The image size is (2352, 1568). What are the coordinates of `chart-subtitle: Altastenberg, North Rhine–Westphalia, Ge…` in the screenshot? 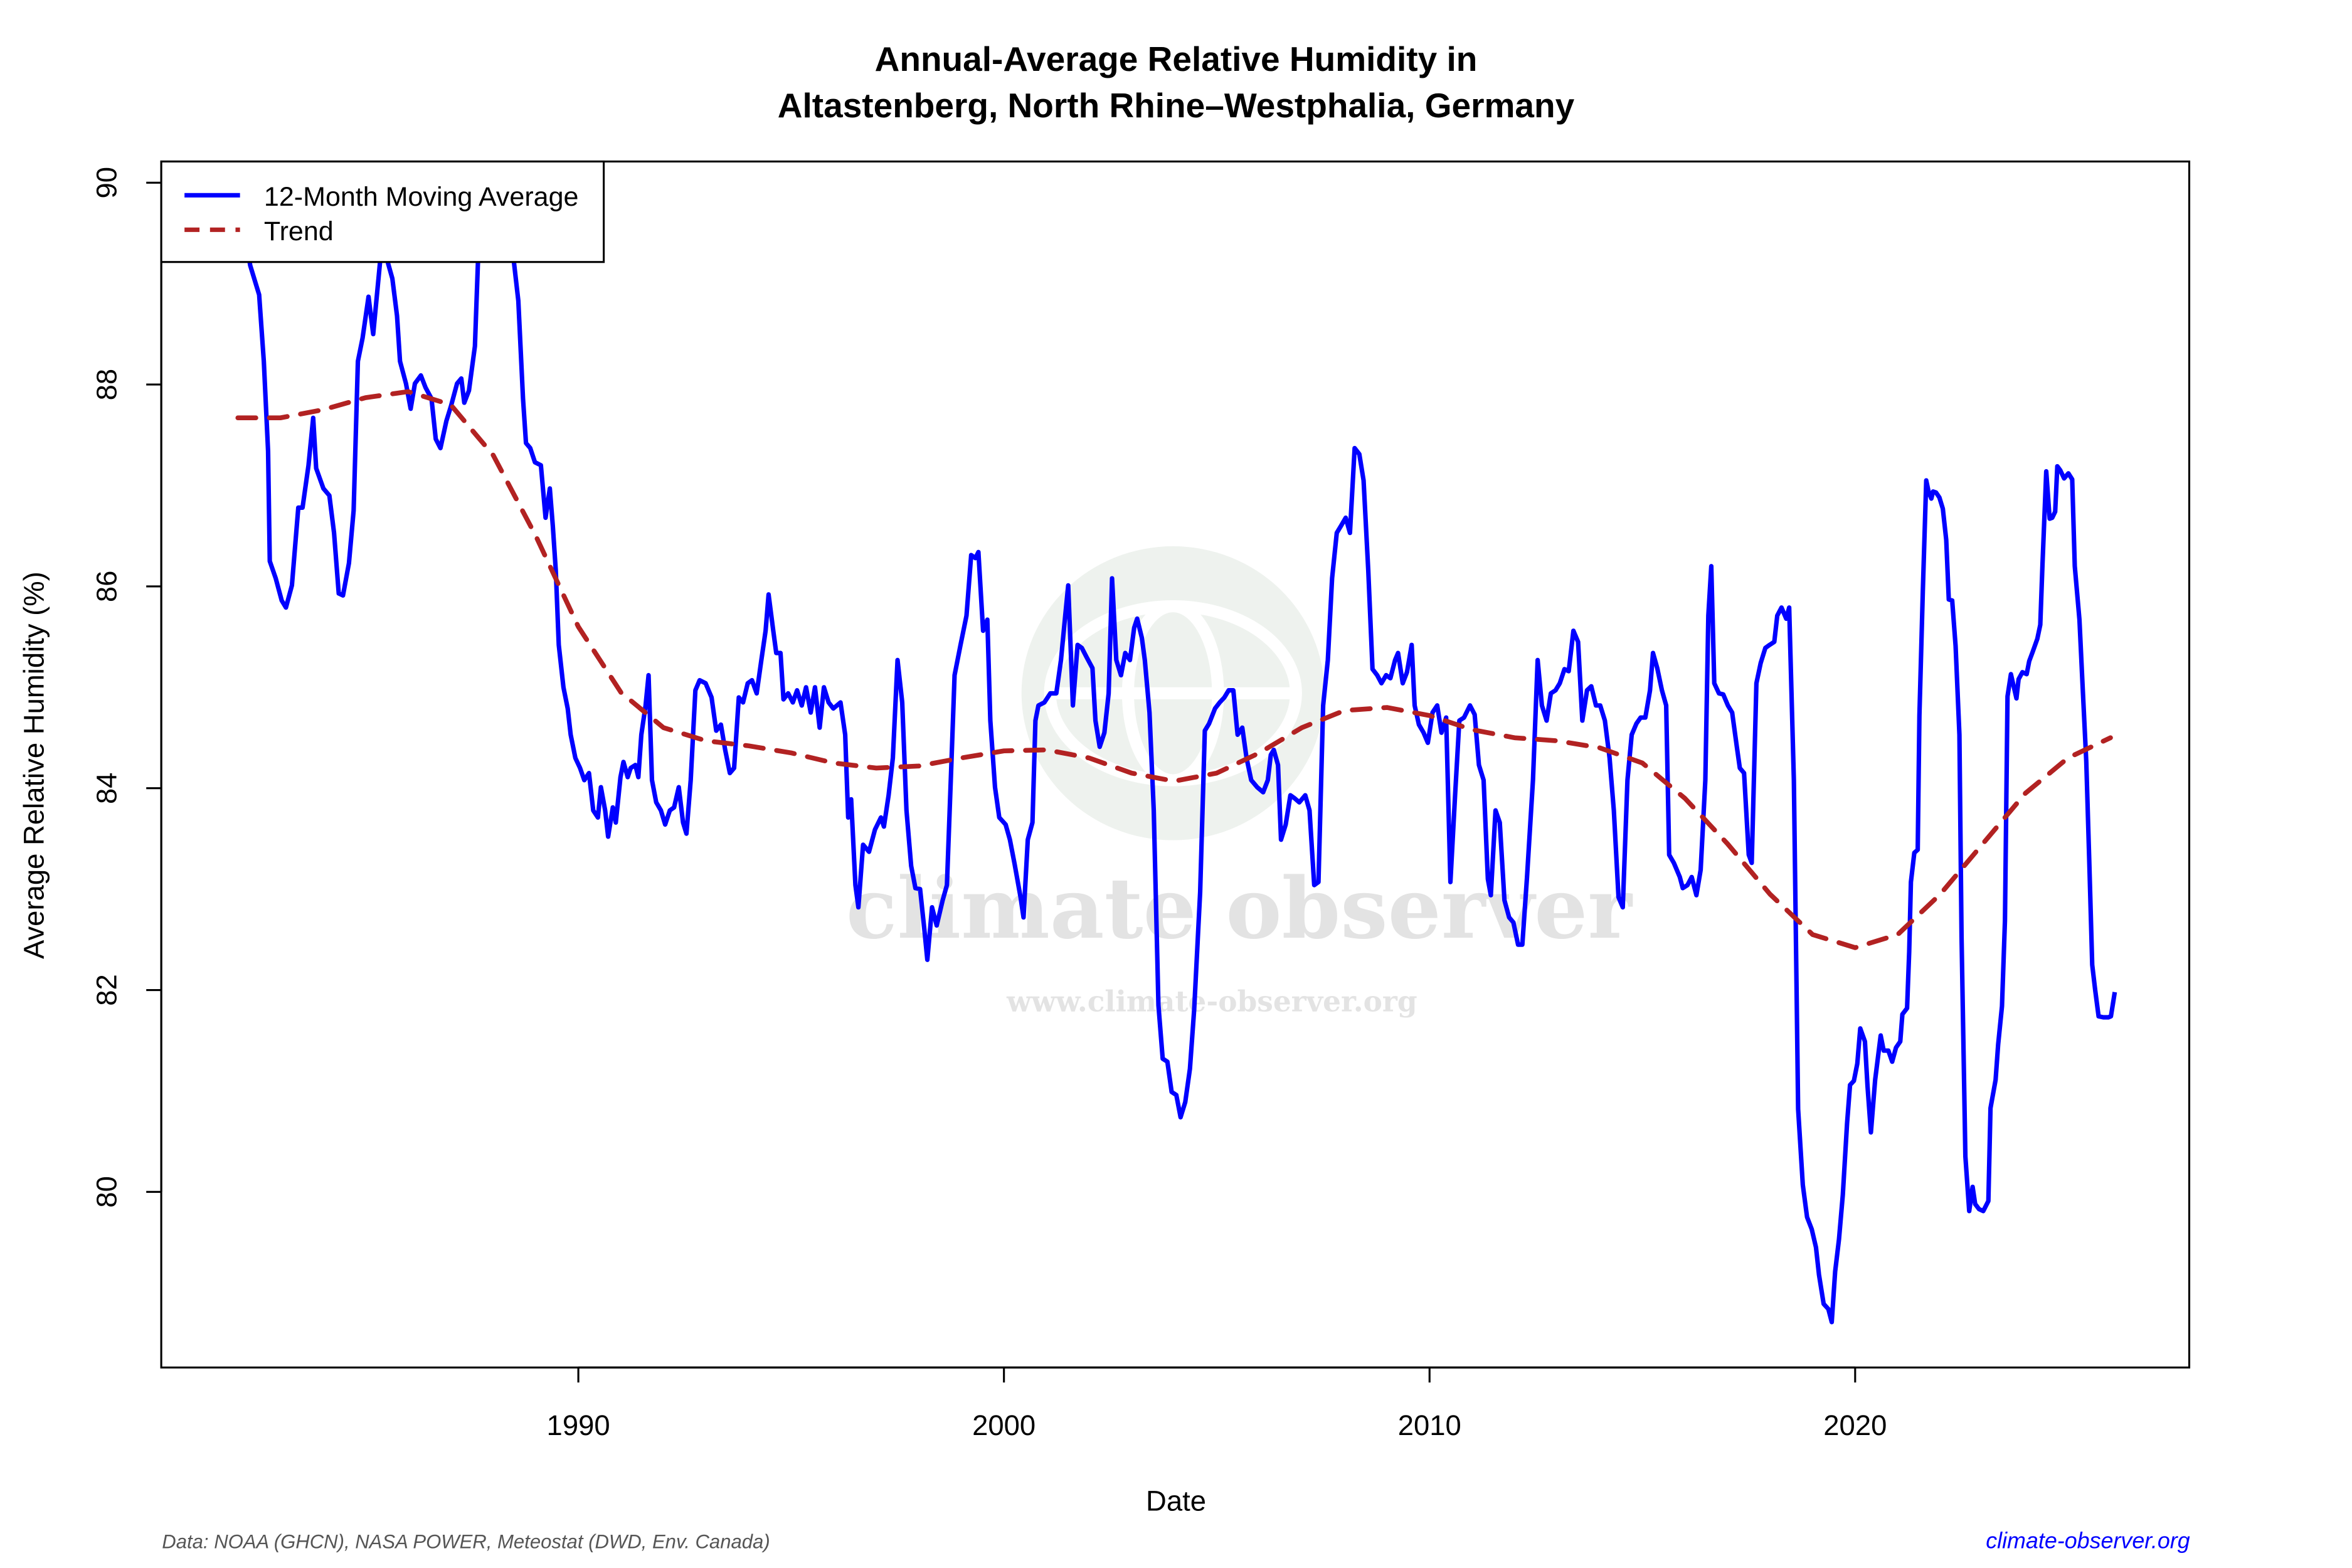 It's located at (1176, 105).